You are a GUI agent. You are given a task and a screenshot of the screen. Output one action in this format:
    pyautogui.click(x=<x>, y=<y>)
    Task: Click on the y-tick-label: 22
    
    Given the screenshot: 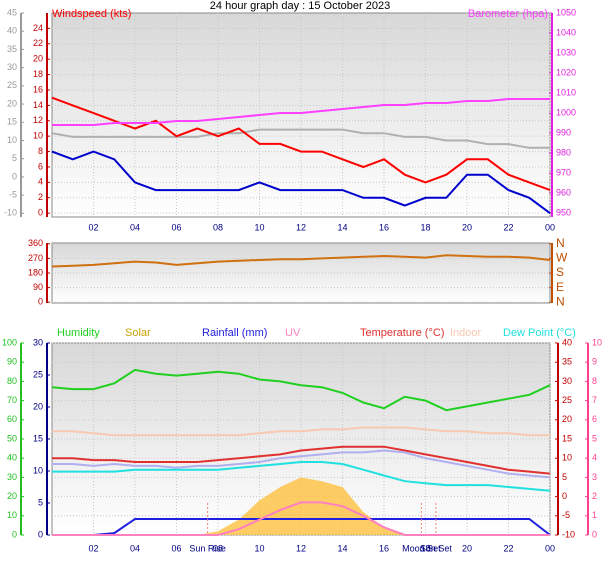 What is the action you would take?
    pyautogui.click(x=38, y=43)
    